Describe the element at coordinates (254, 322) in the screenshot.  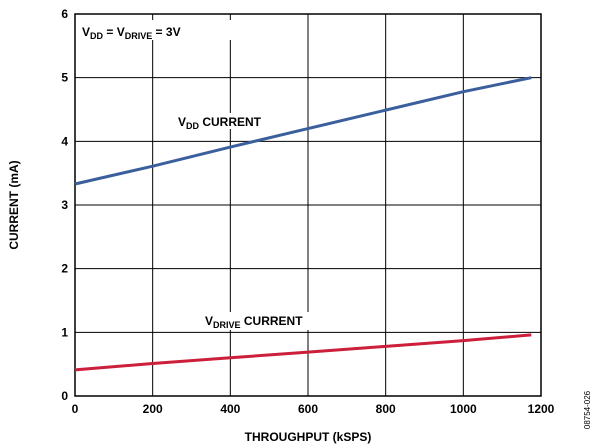
I see `series-label-vdrive-current: VDRIVE CURRENT` at that location.